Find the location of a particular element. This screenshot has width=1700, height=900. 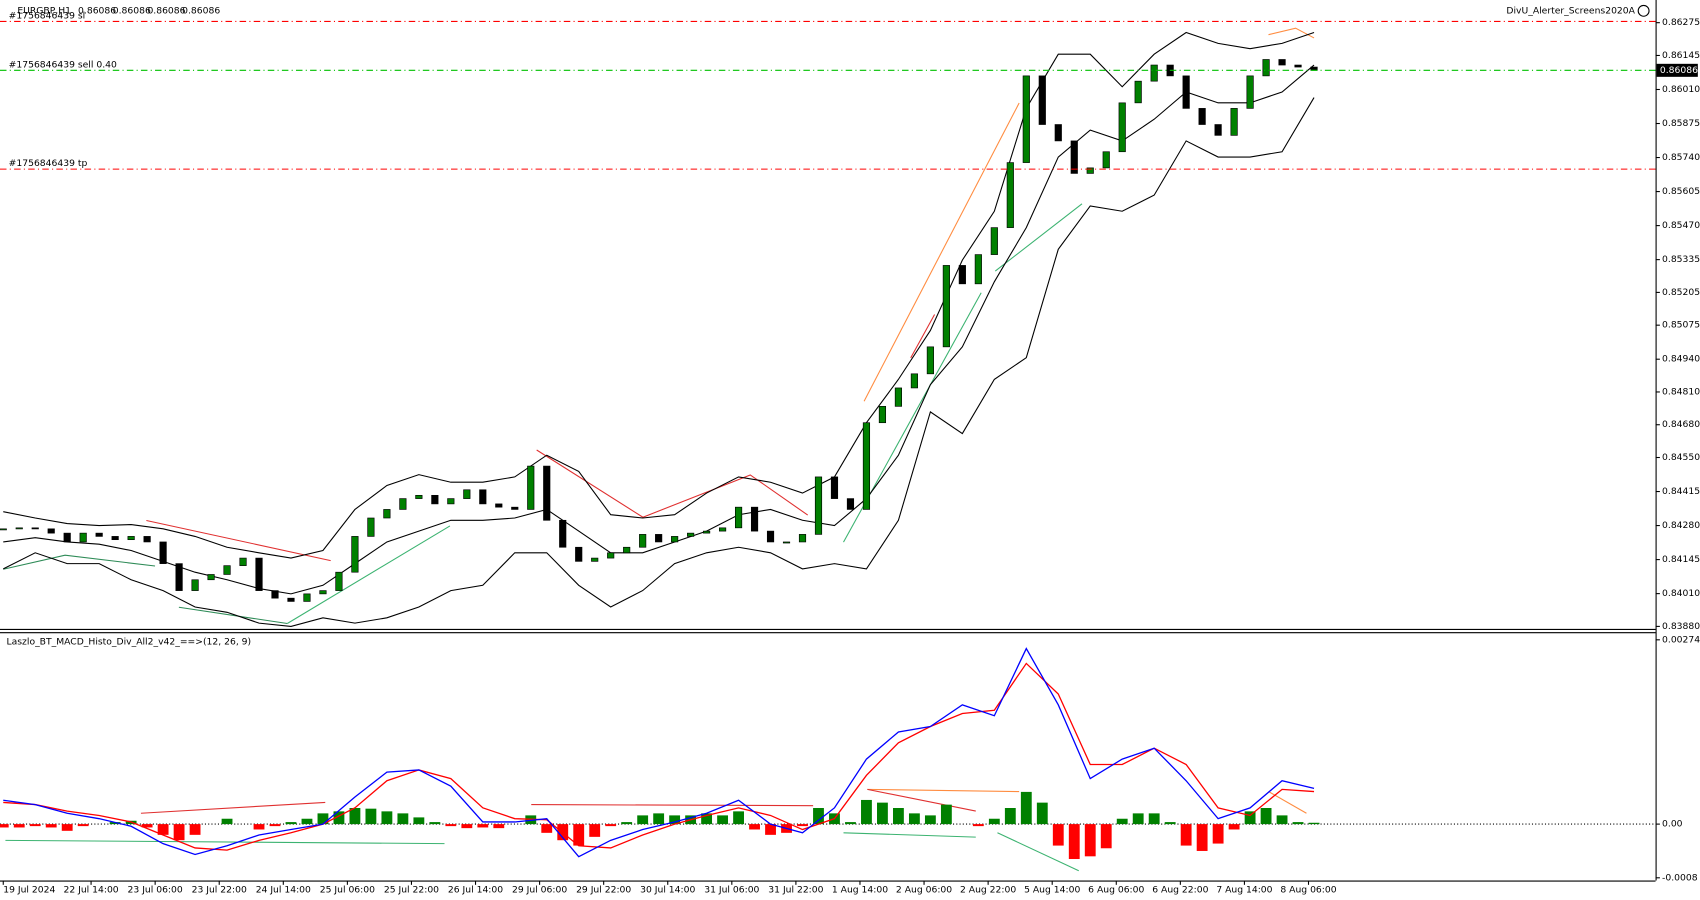

x-tick-label: 1 Aug 14:00 is located at coordinates (860, 890).